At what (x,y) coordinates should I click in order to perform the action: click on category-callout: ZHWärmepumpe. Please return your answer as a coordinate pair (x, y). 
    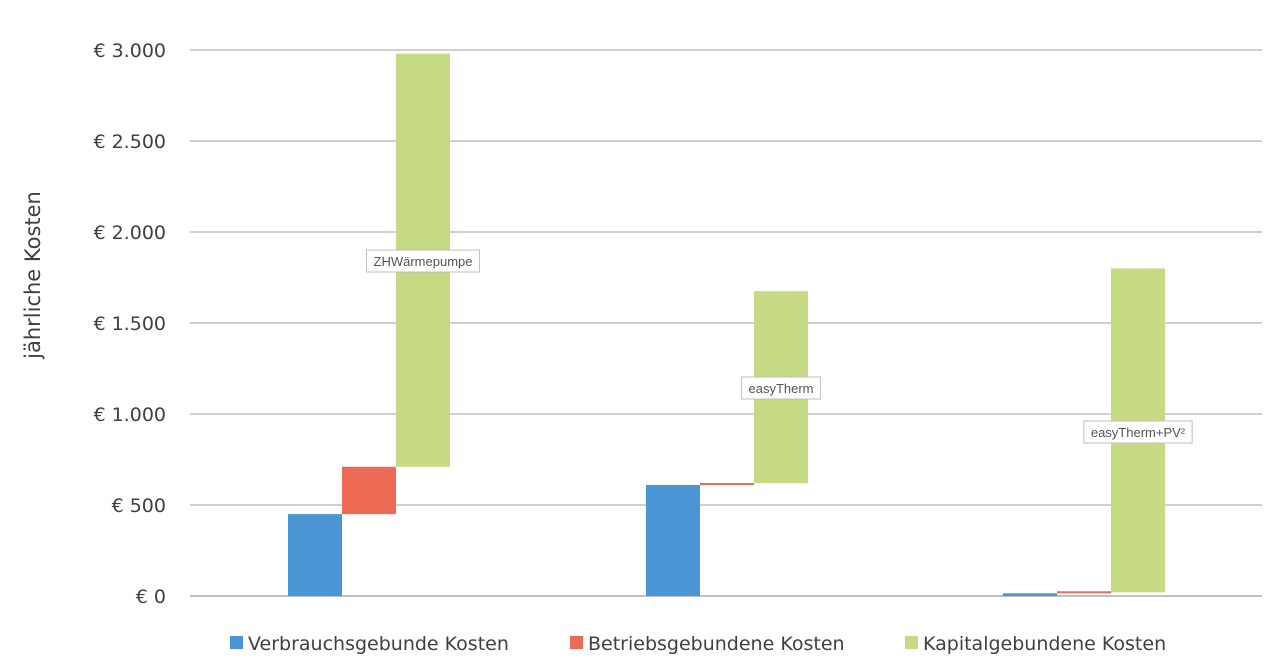
    Looking at the image, I should click on (423, 261).